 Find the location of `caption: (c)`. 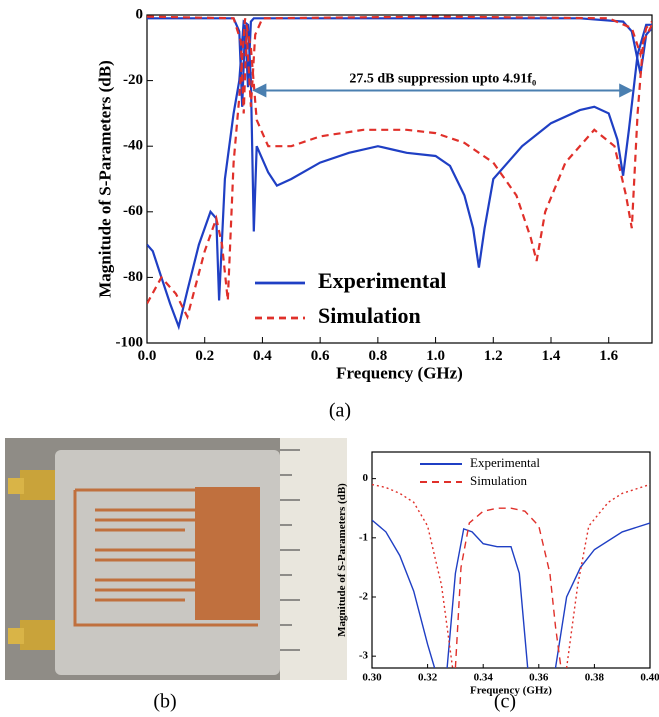

caption: (c) is located at coordinates (505, 702).